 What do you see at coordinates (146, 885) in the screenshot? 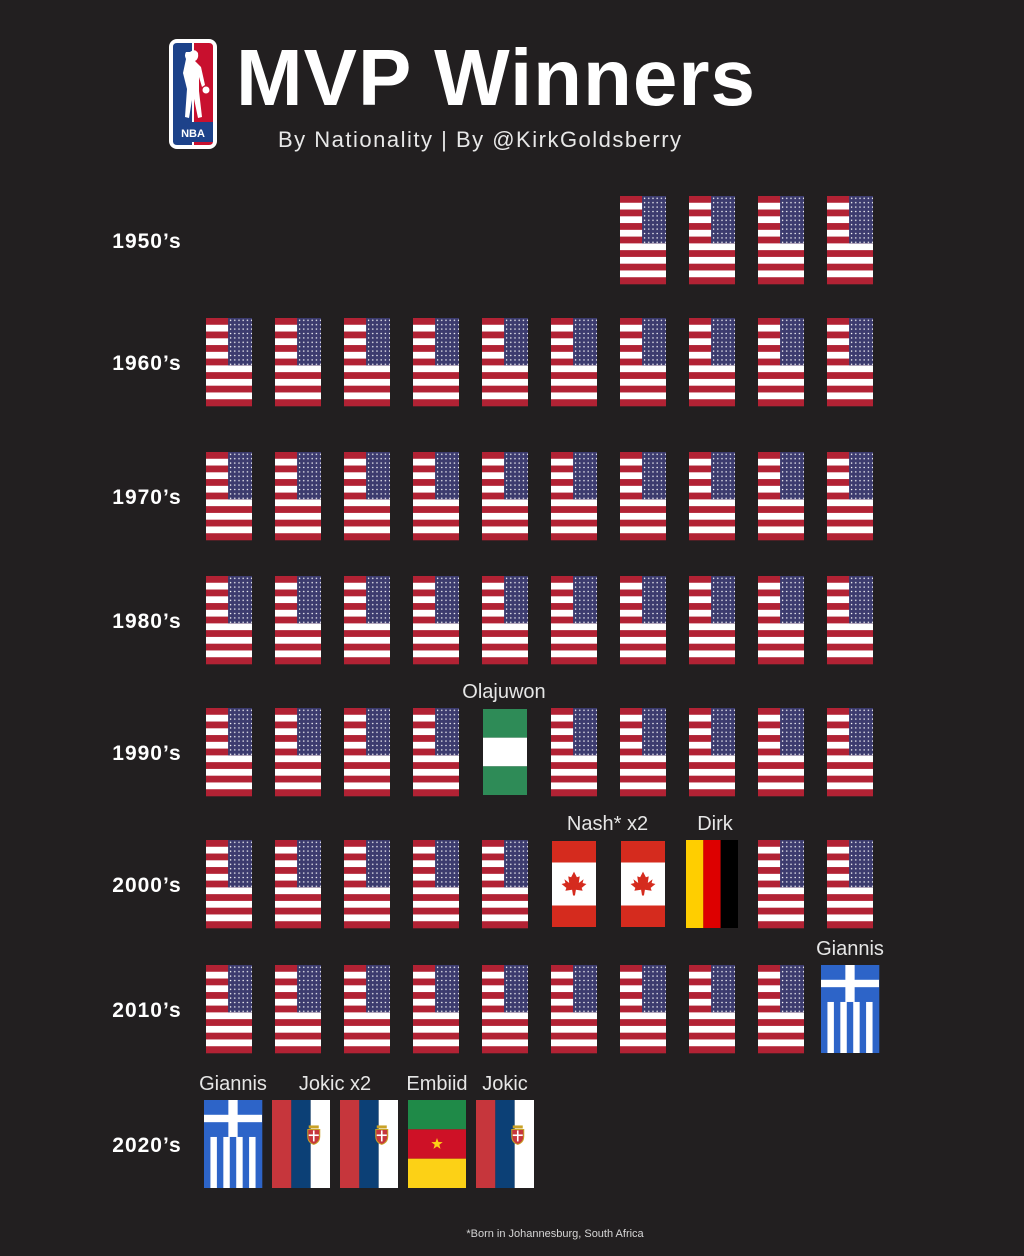
I see `decade-label: 2000’s` at bounding box center [146, 885].